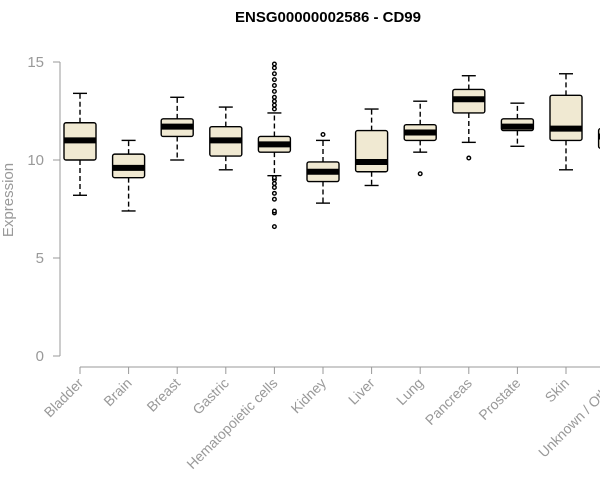 The image size is (600, 500). I want to click on x-tick-label: Pancreas, so click(448, 401).